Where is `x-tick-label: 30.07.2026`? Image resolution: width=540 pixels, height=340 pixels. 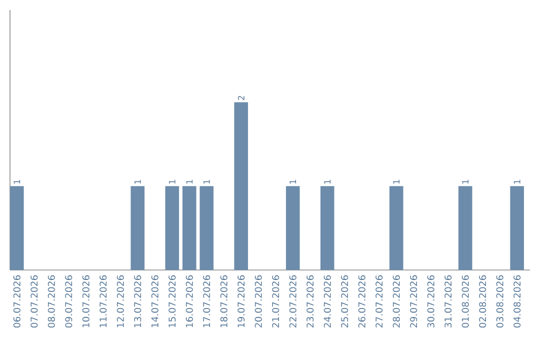 x-tick-label: 30.07.2026 is located at coordinates (430, 301).